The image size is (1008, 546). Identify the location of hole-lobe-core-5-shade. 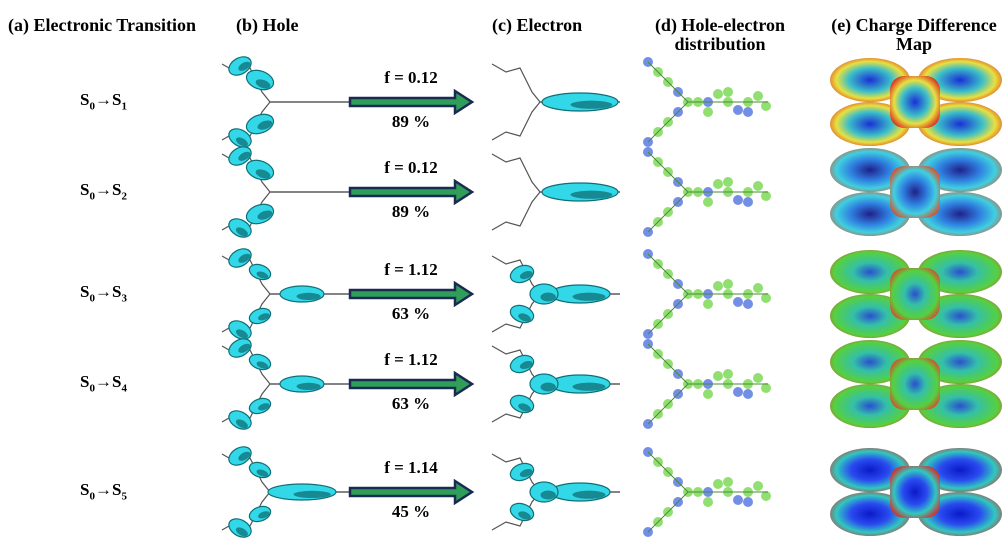
(312, 494).